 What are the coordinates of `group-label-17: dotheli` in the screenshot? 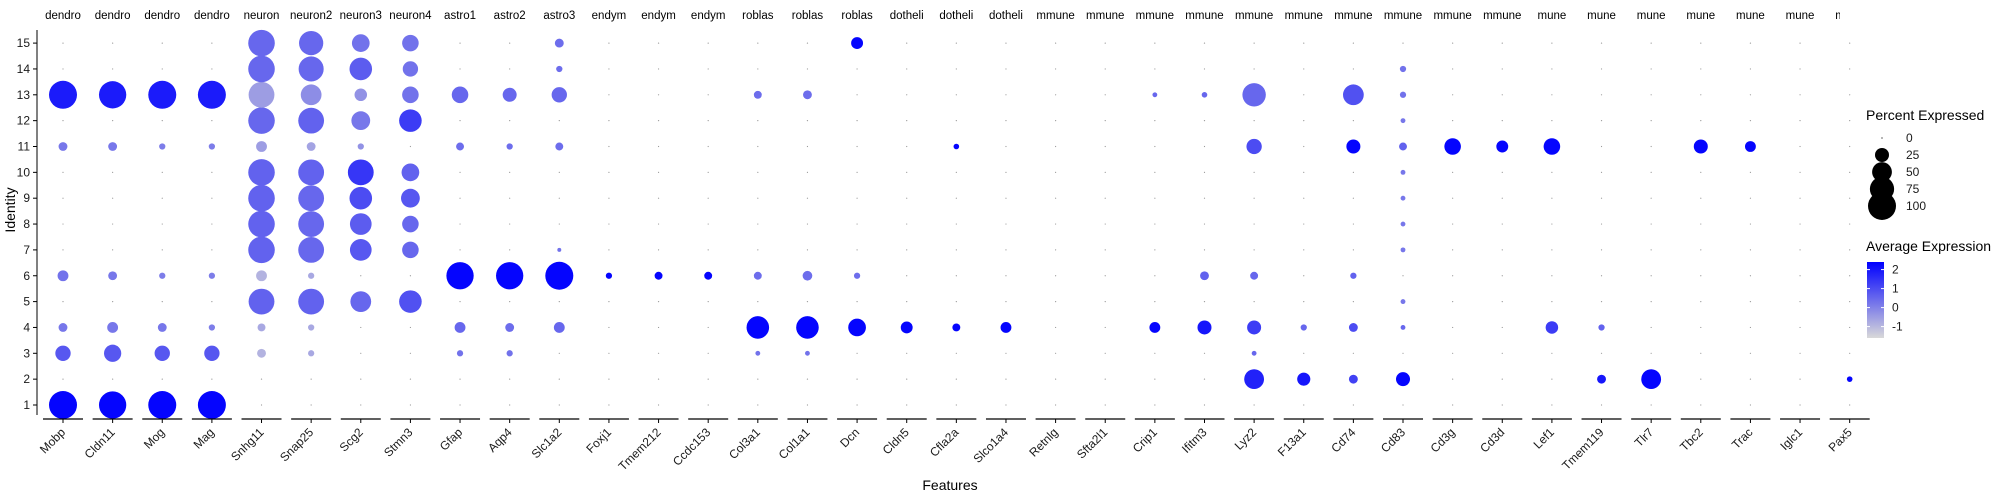 It's located at (907, 16).